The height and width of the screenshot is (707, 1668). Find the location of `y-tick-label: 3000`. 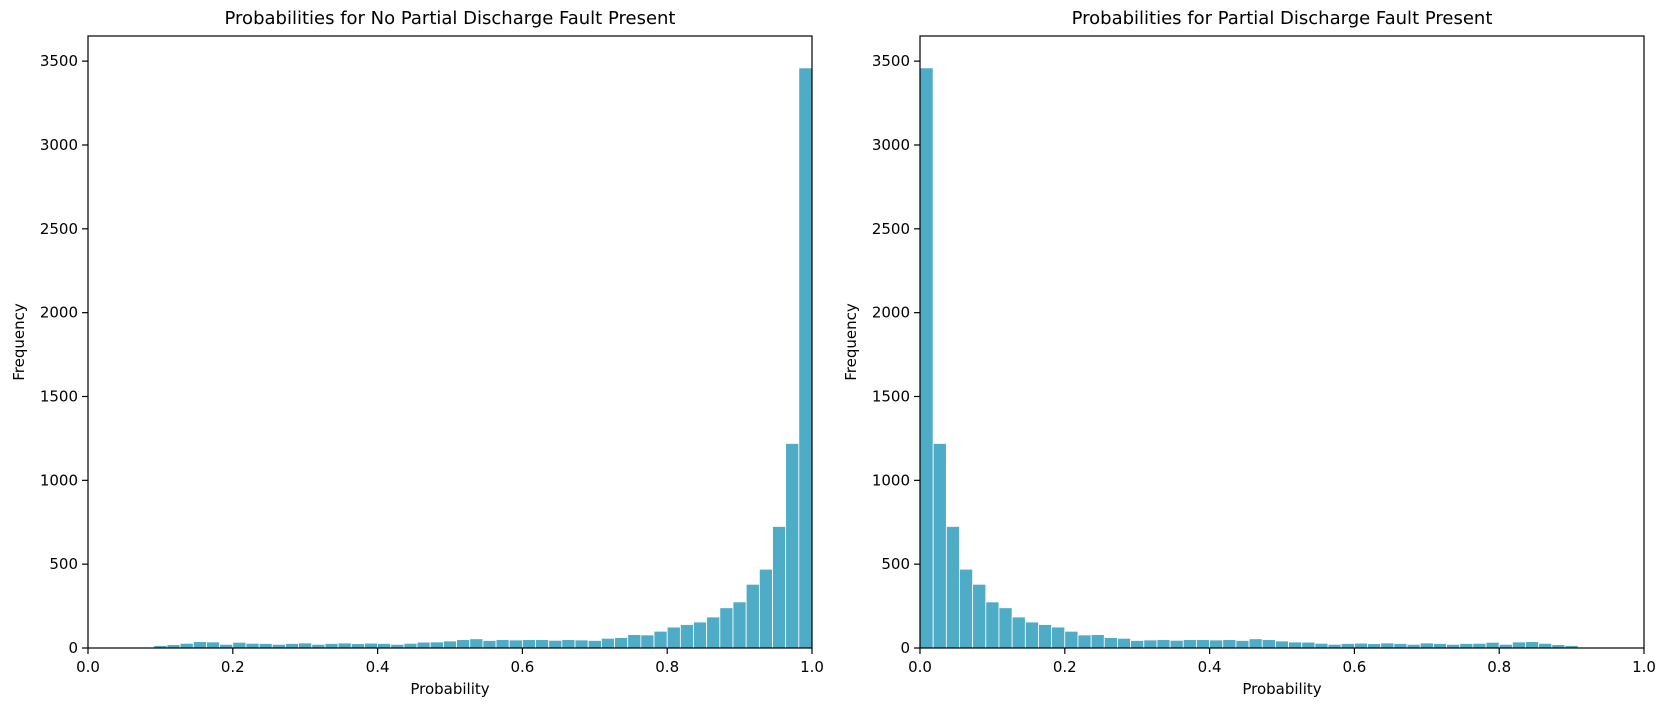

y-tick-label: 3000 is located at coordinates (891, 145).